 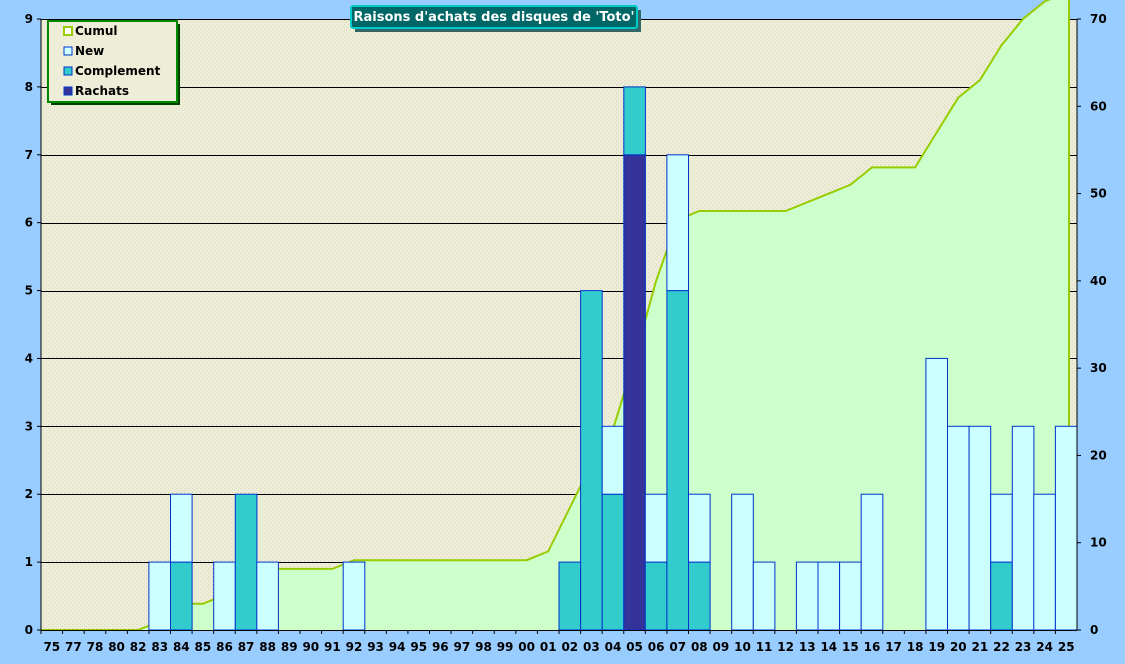 What do you see at coordinates (375, 647) in the screenshot?
I see `x-tick-label: 93` at bounding box center [375, 647].